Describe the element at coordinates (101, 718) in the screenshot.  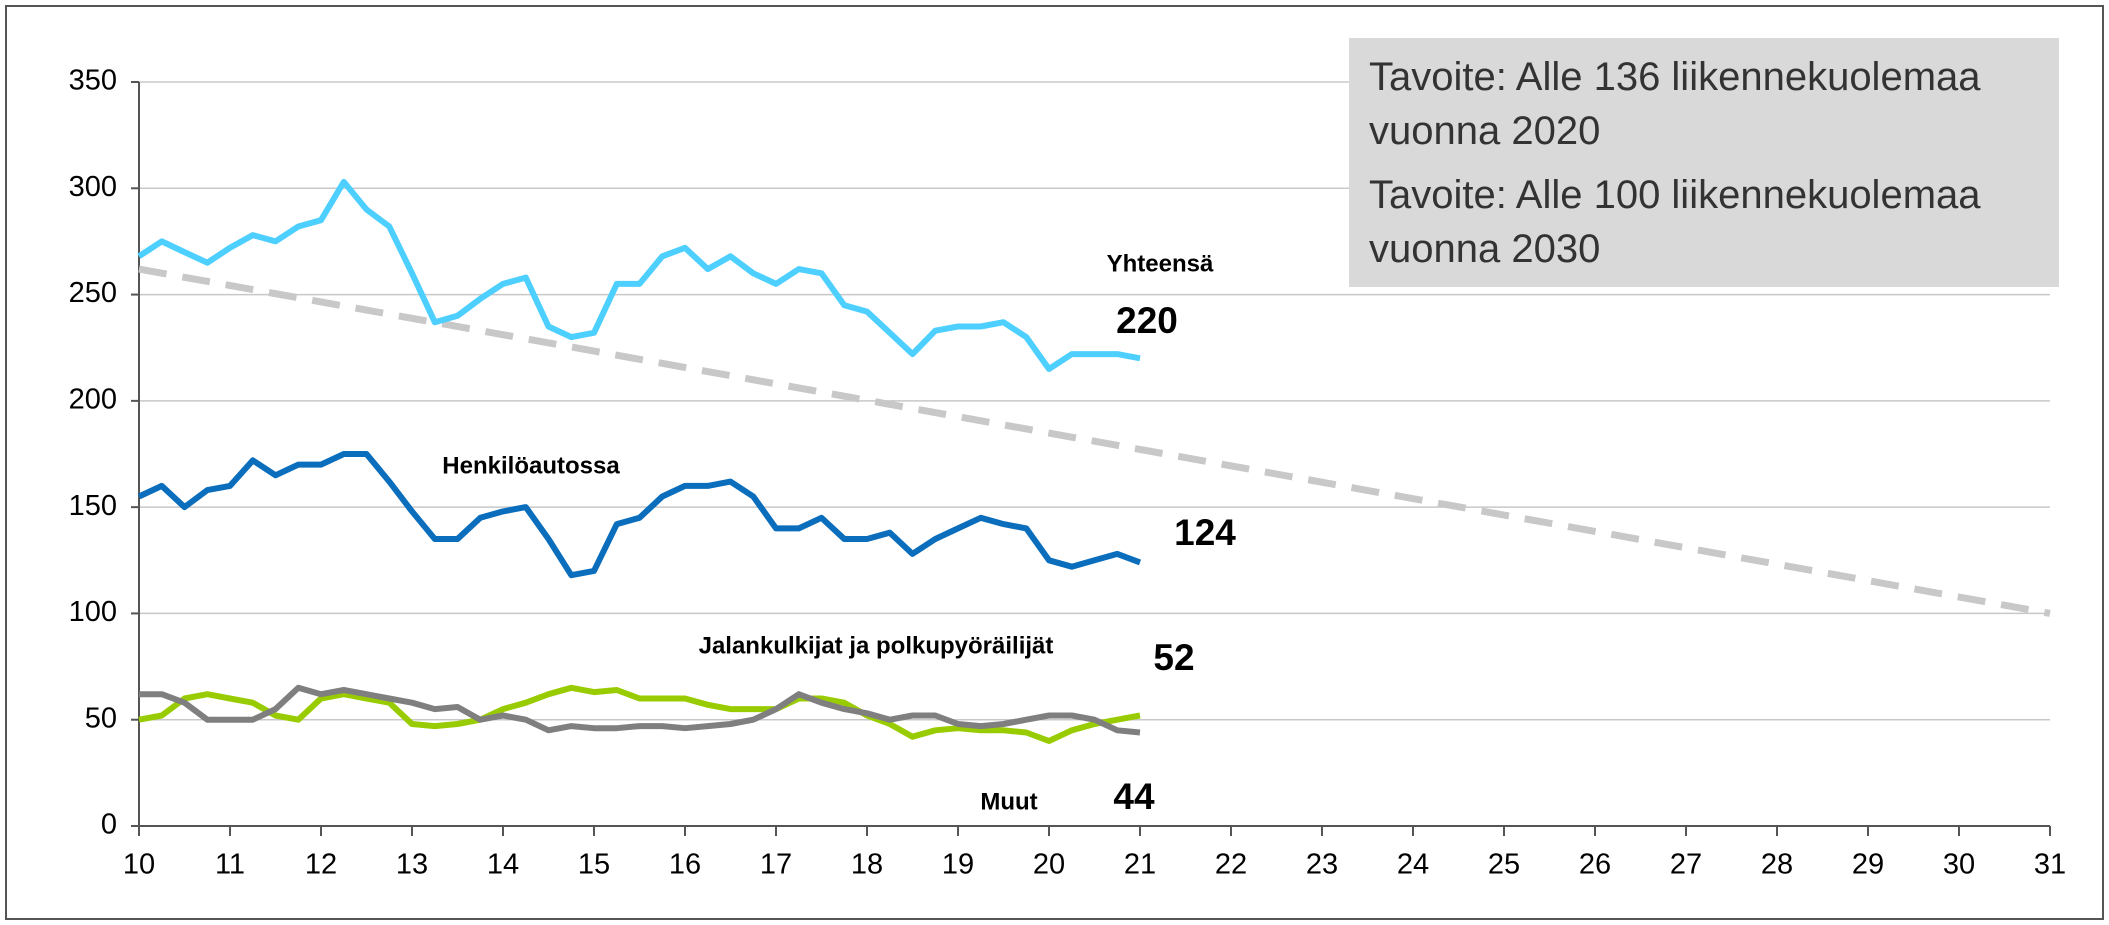
I see `y-tick-label: 50` at that location.